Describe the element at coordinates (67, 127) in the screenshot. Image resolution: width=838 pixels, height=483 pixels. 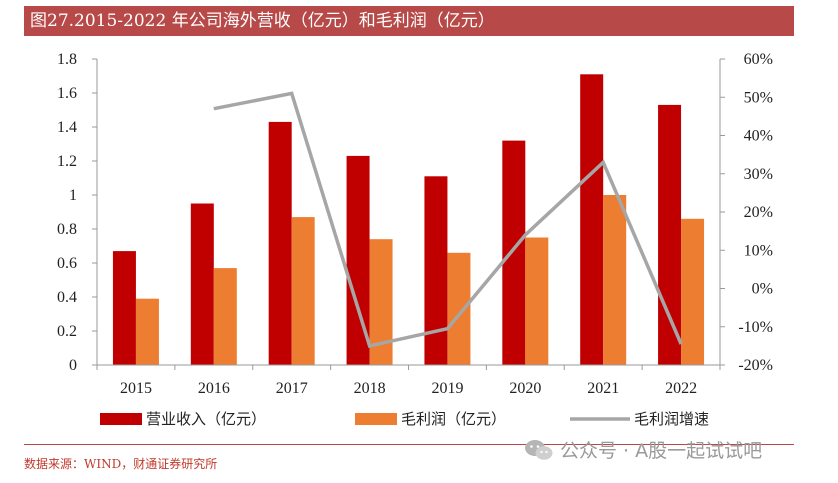
I see `left-tick-label: 1.4` at that location.